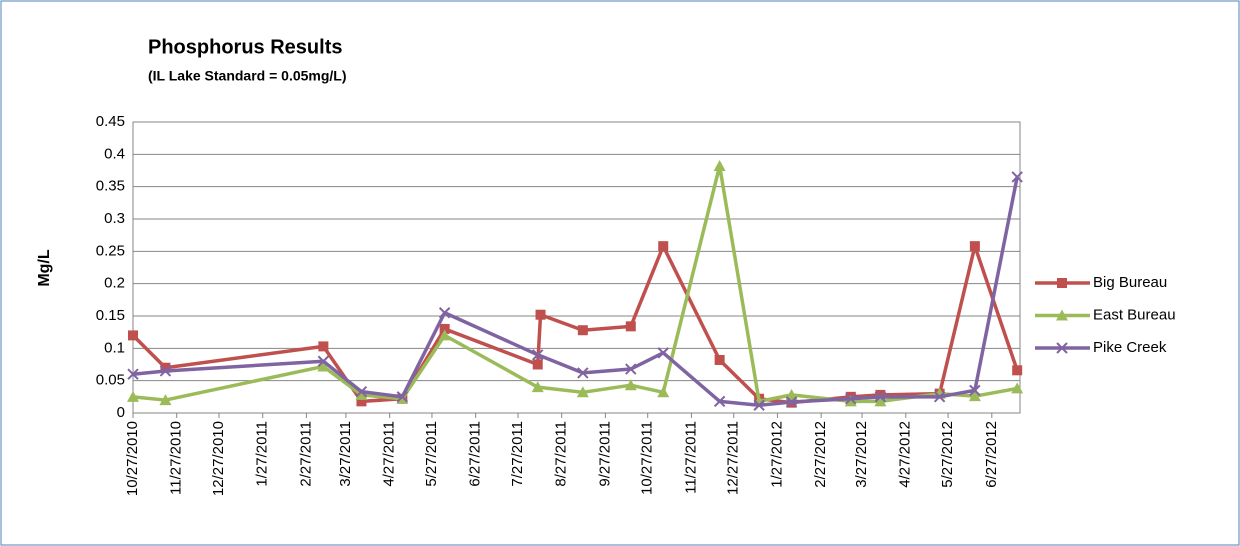 This screenshot has height=546, width=1240. Describe the element at coordinates (110, 186) in the screenshot. I see `y-tick-label: 0.35` at that location.